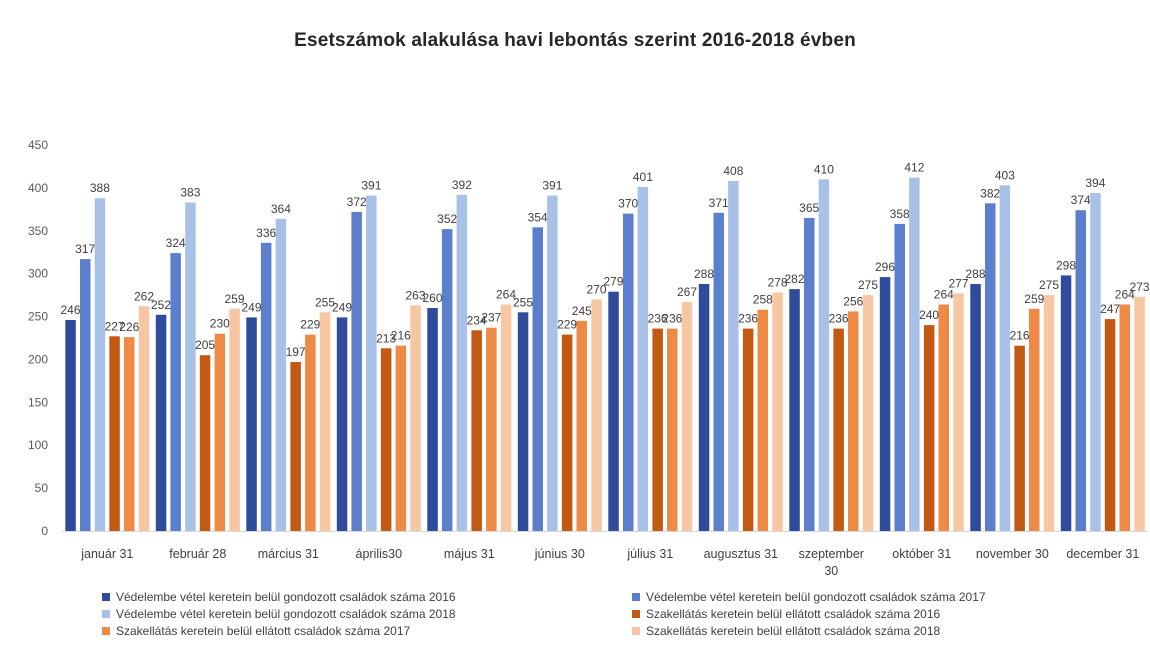  I want to click on data-label: 230, so click(220, 324).